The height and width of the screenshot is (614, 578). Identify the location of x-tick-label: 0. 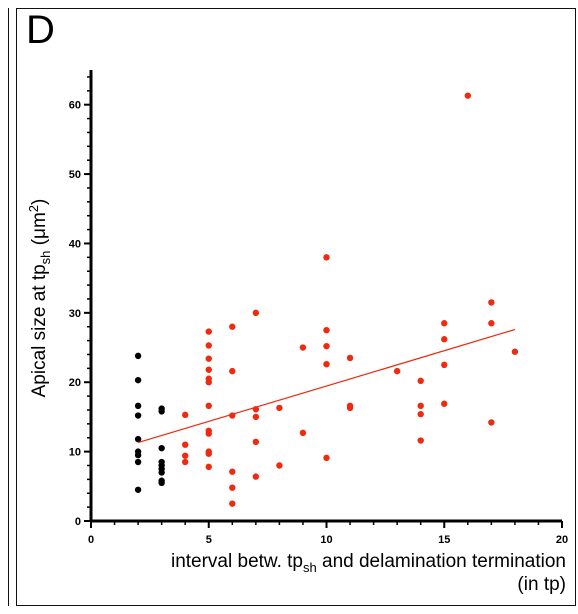
(91, 540).